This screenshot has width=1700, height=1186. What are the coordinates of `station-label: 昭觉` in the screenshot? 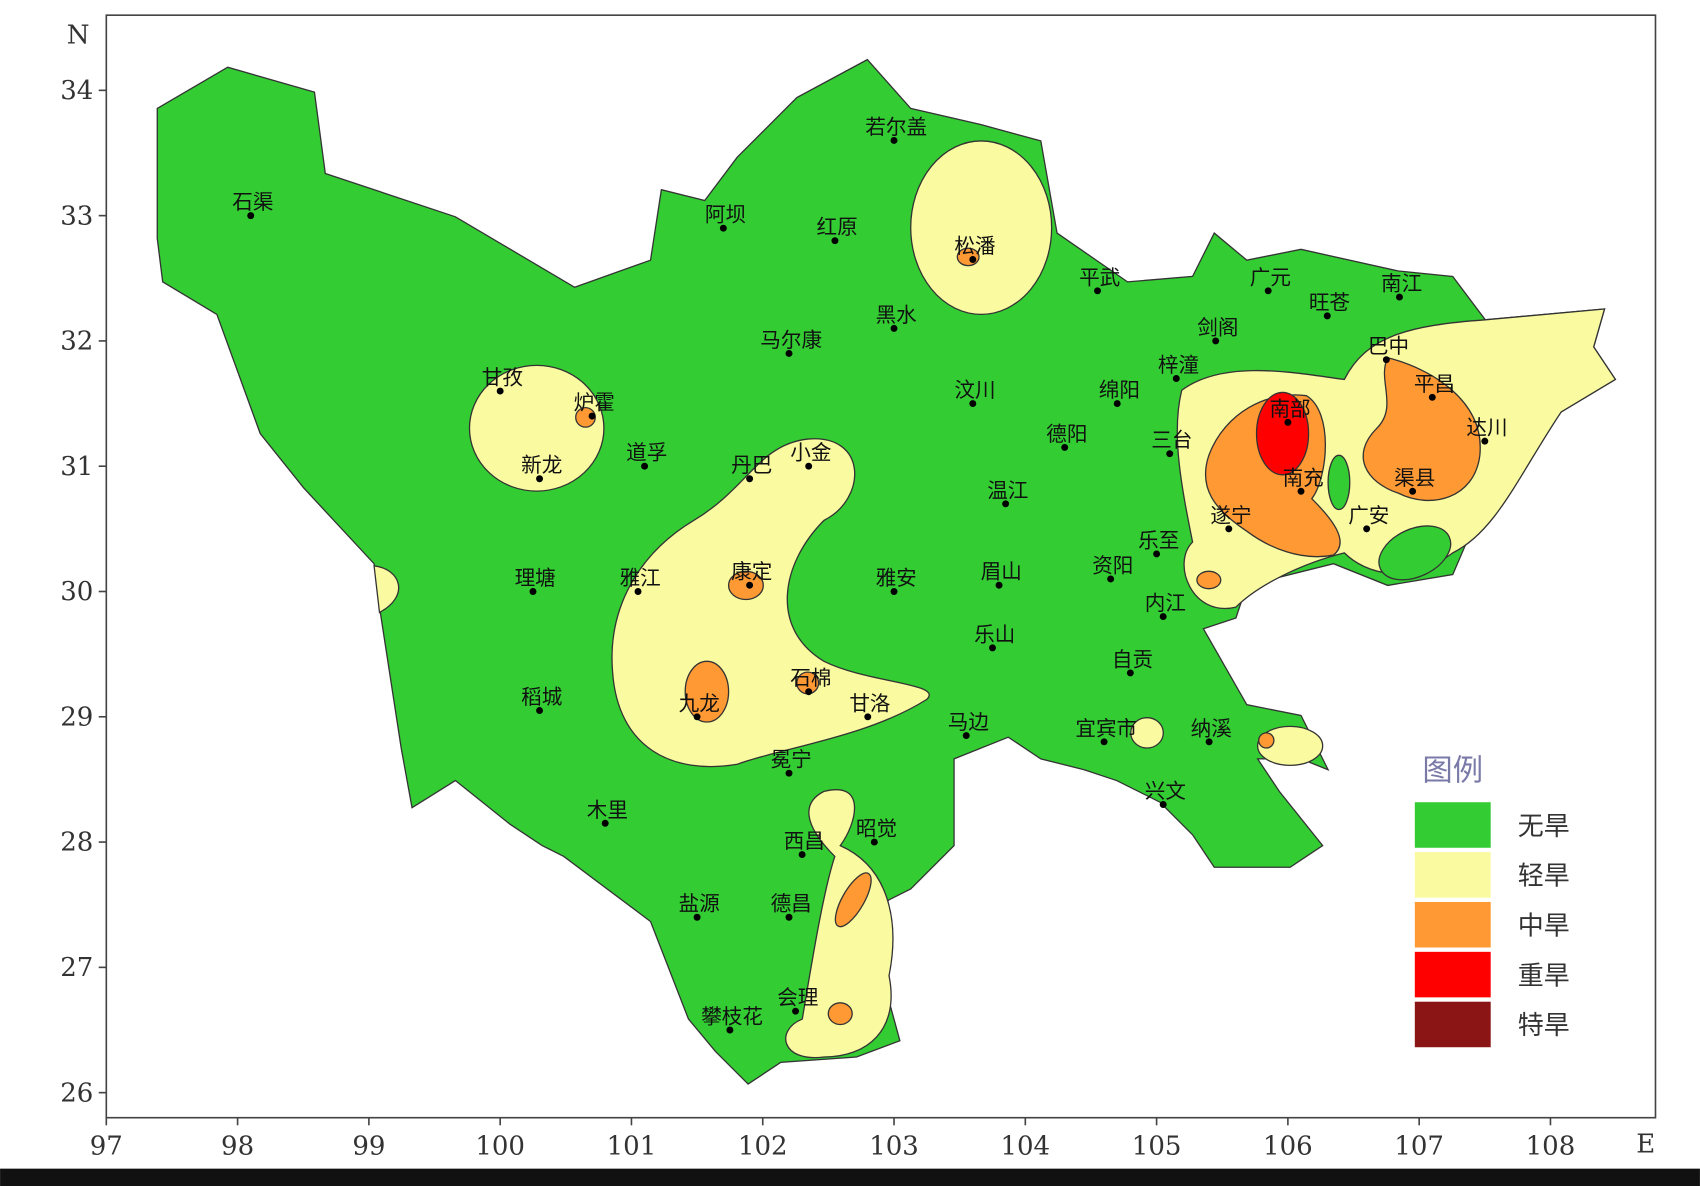 It's located at (876, 829).